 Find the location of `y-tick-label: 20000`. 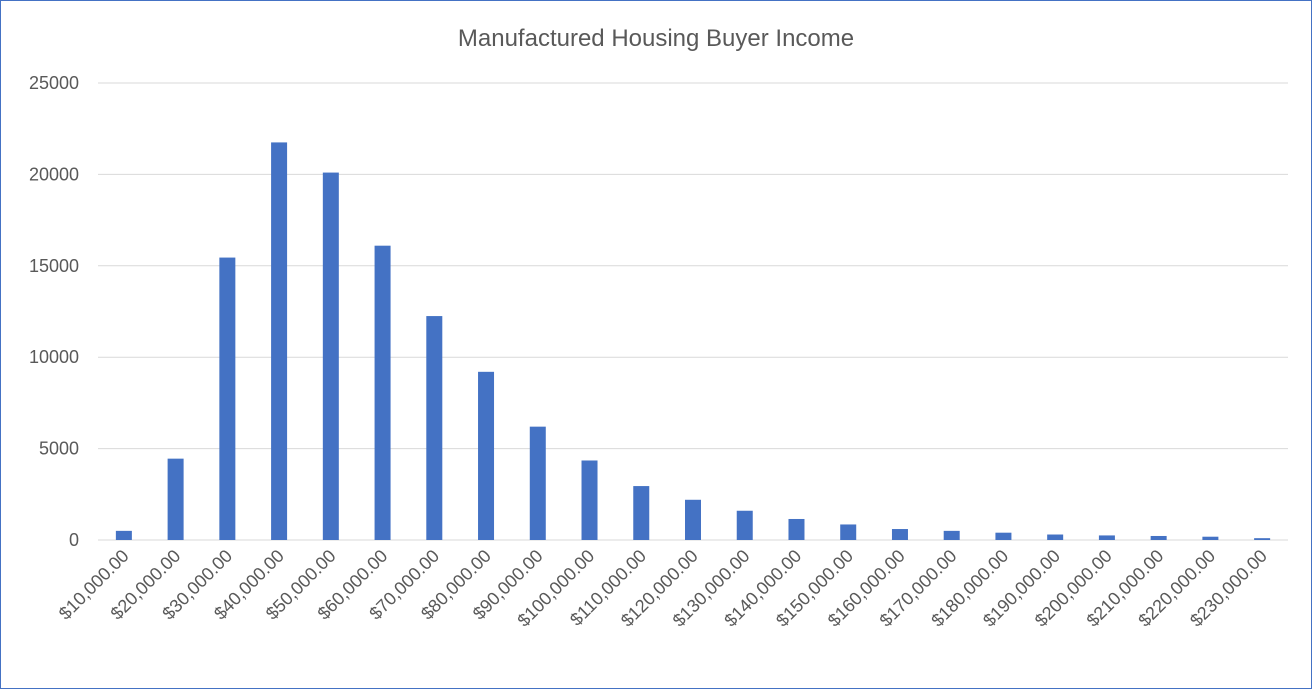

y-tick-label: 20000 is located at coordinates (54, 174).